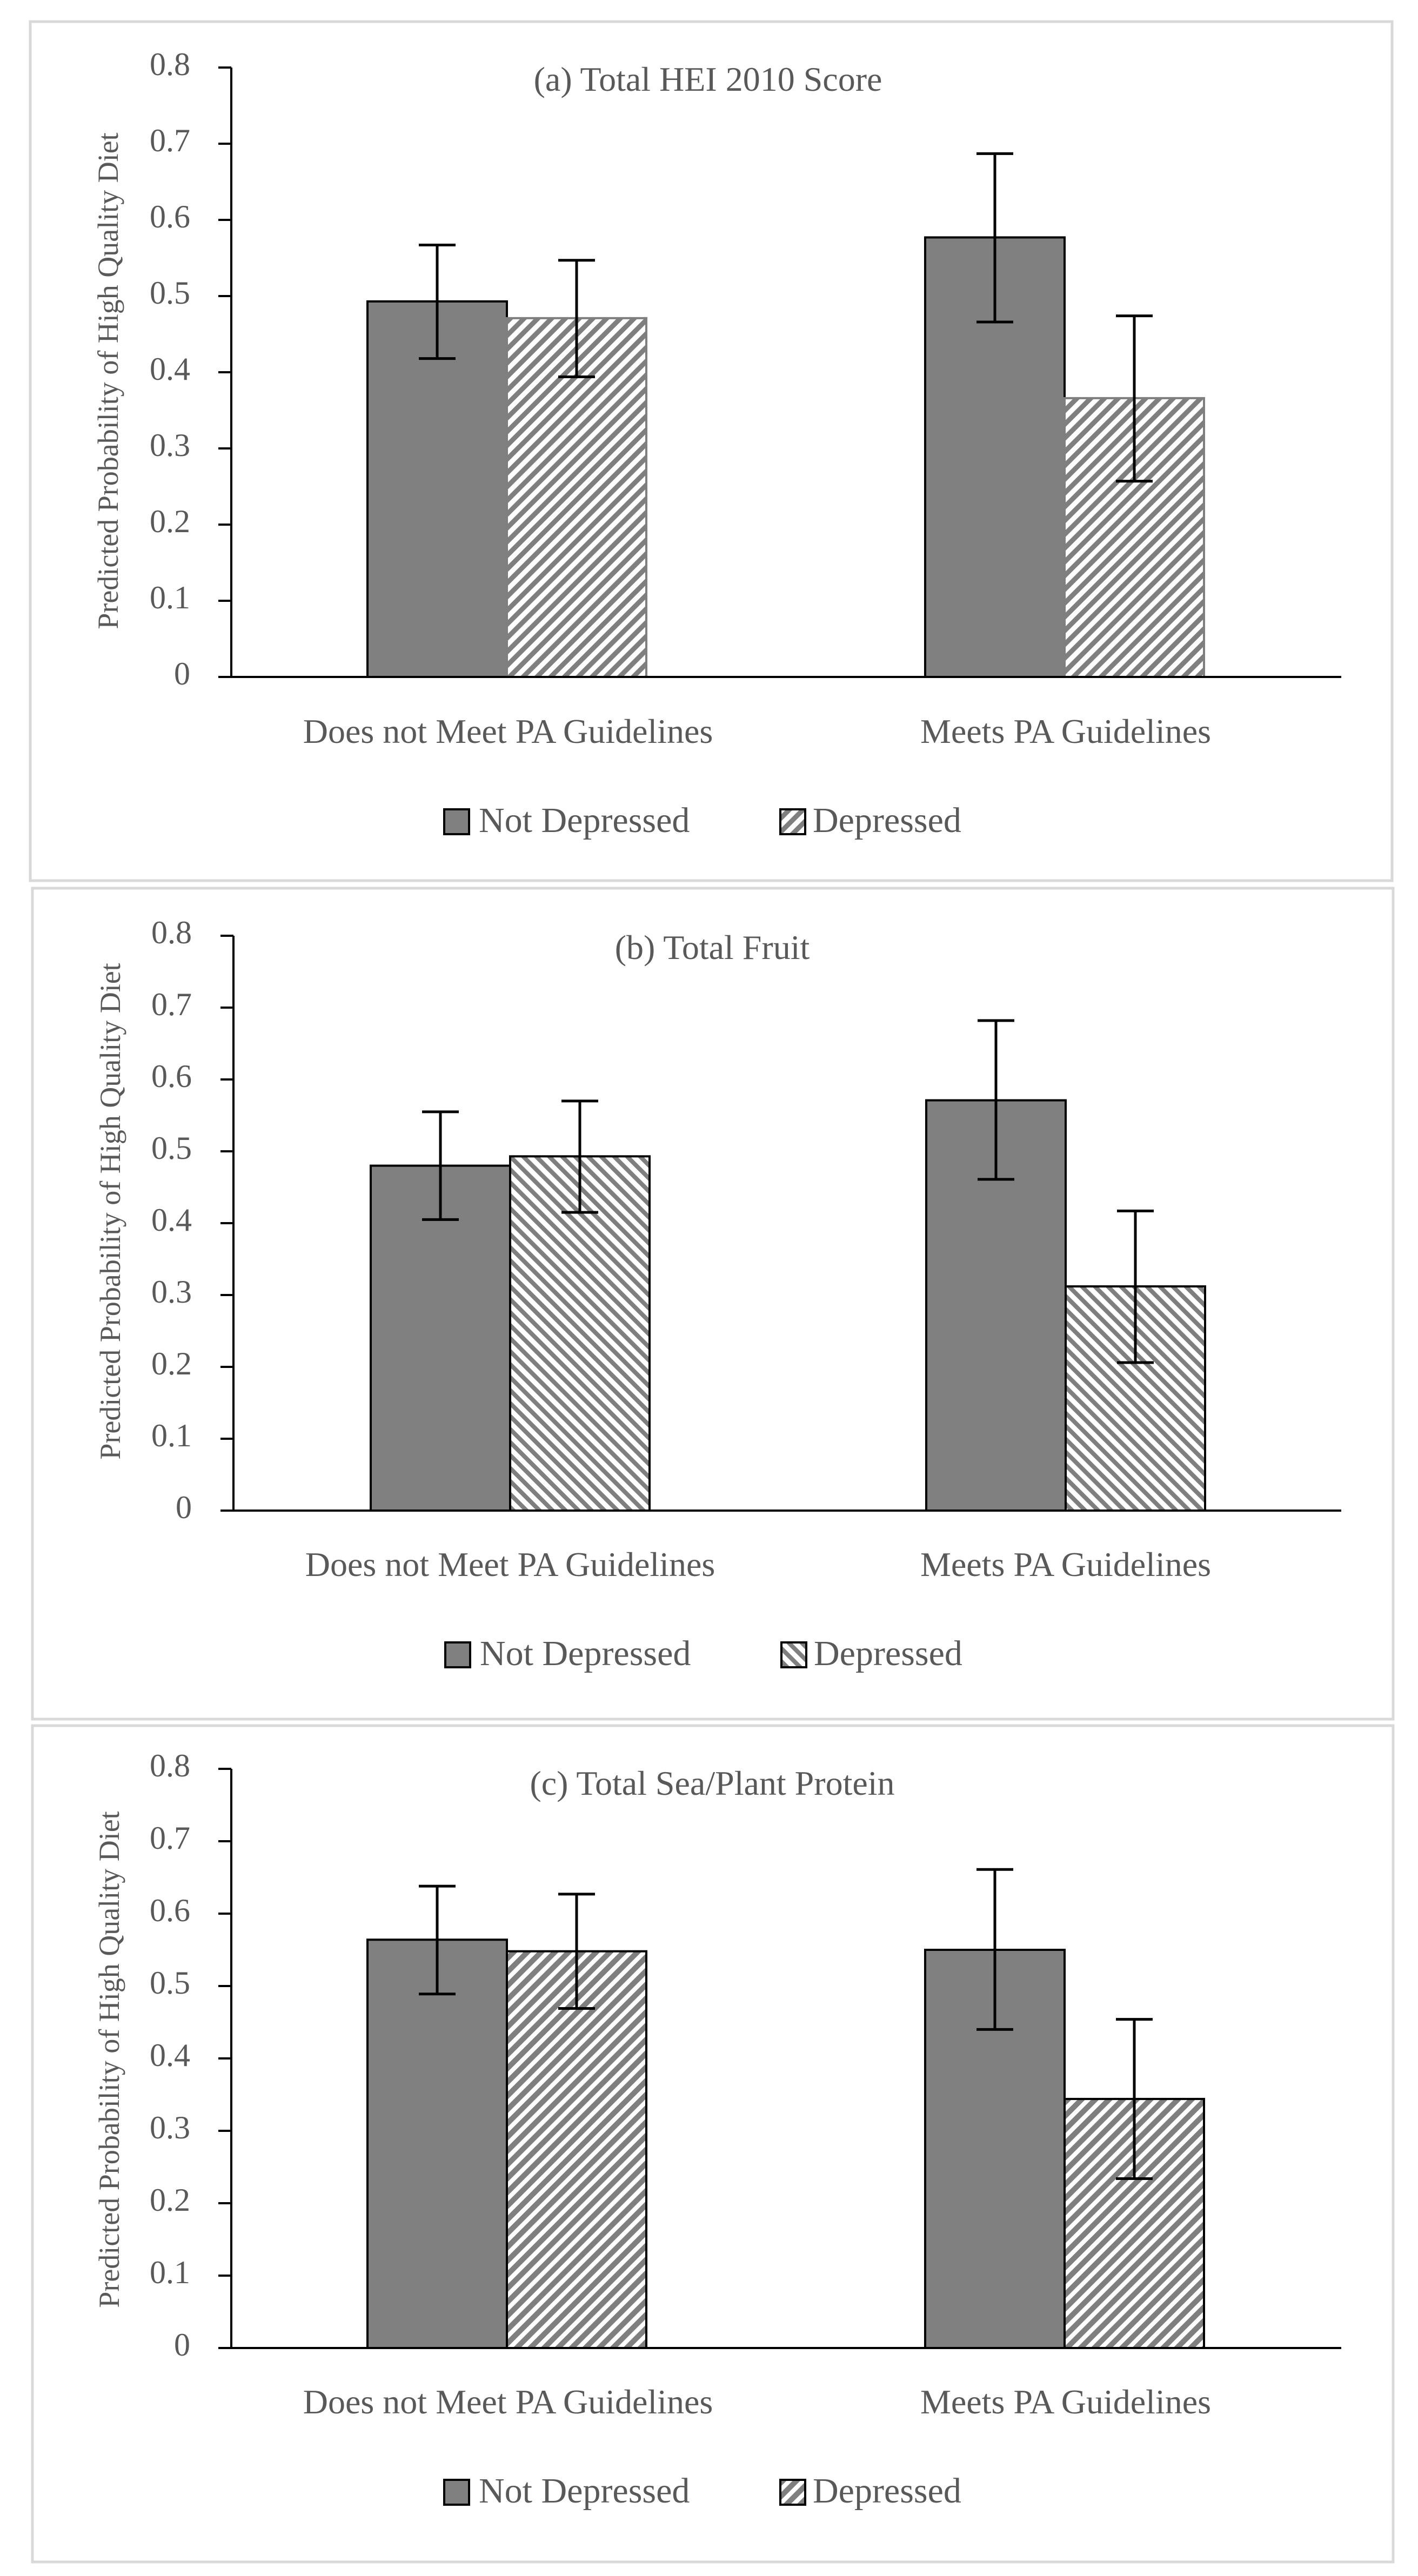 This screenshot has width=1418, height=2576. What do you see at coordinates (508, 731) in the screenshot?
I see `panel-a-xtick-label: Does not Meet PA Guidelines` at bounding box center [508, 731].